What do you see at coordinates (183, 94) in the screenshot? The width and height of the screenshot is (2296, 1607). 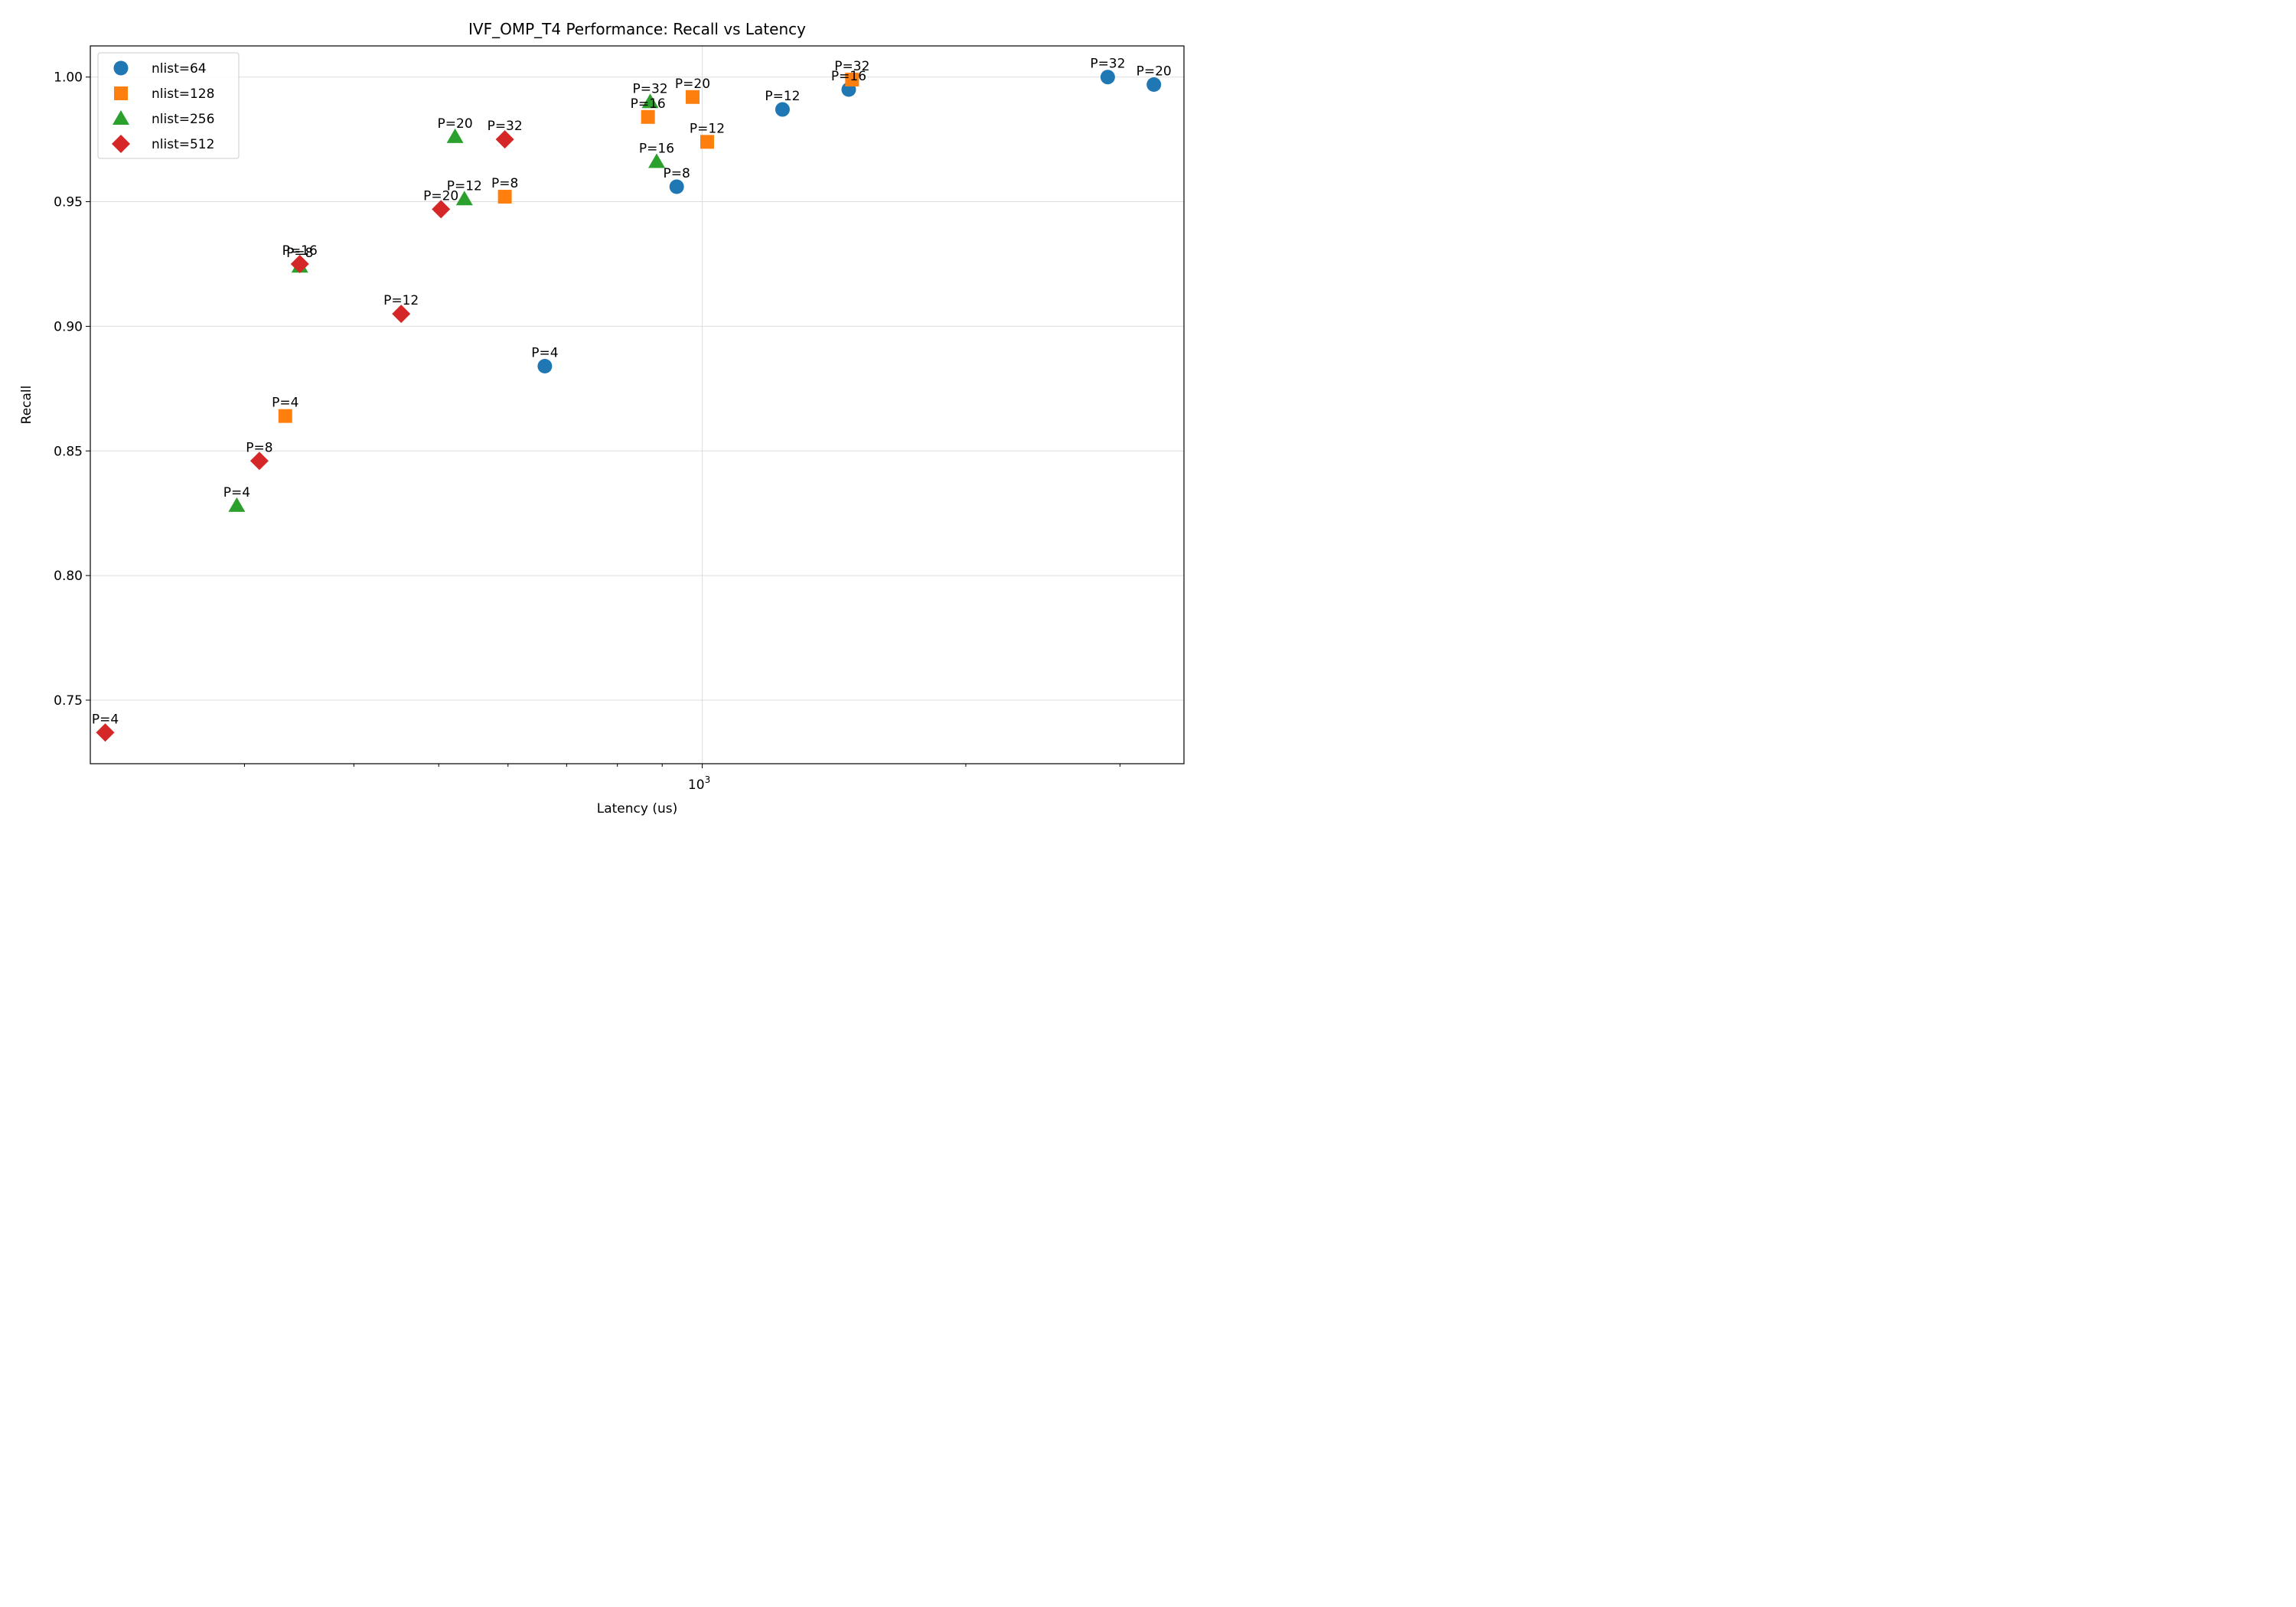 I see `legend-label: nlist=128` at bounding box center [183, 94].